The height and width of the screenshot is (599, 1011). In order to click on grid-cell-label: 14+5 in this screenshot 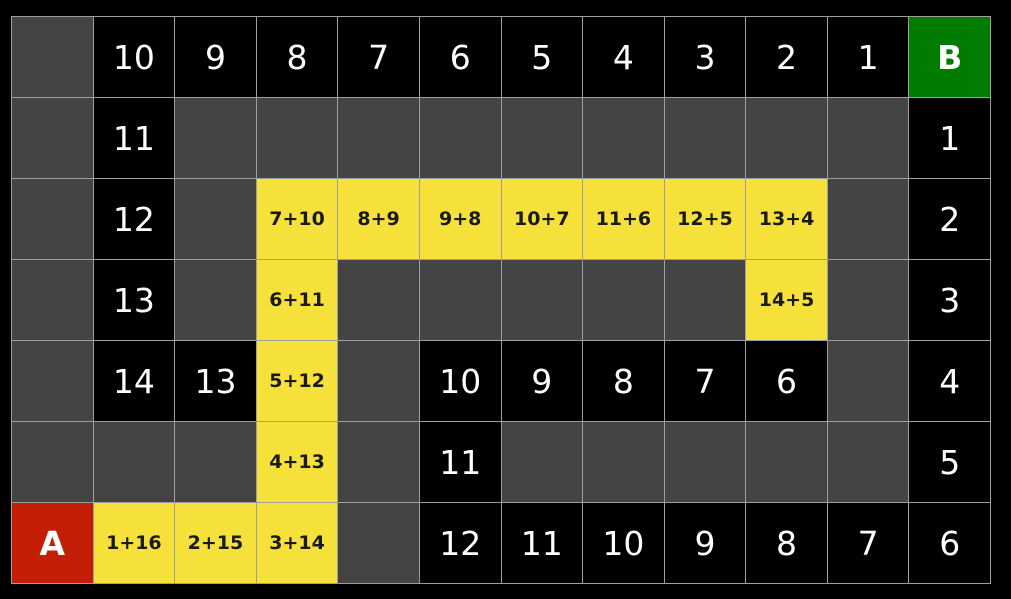, I will do `click(786, 299)`.